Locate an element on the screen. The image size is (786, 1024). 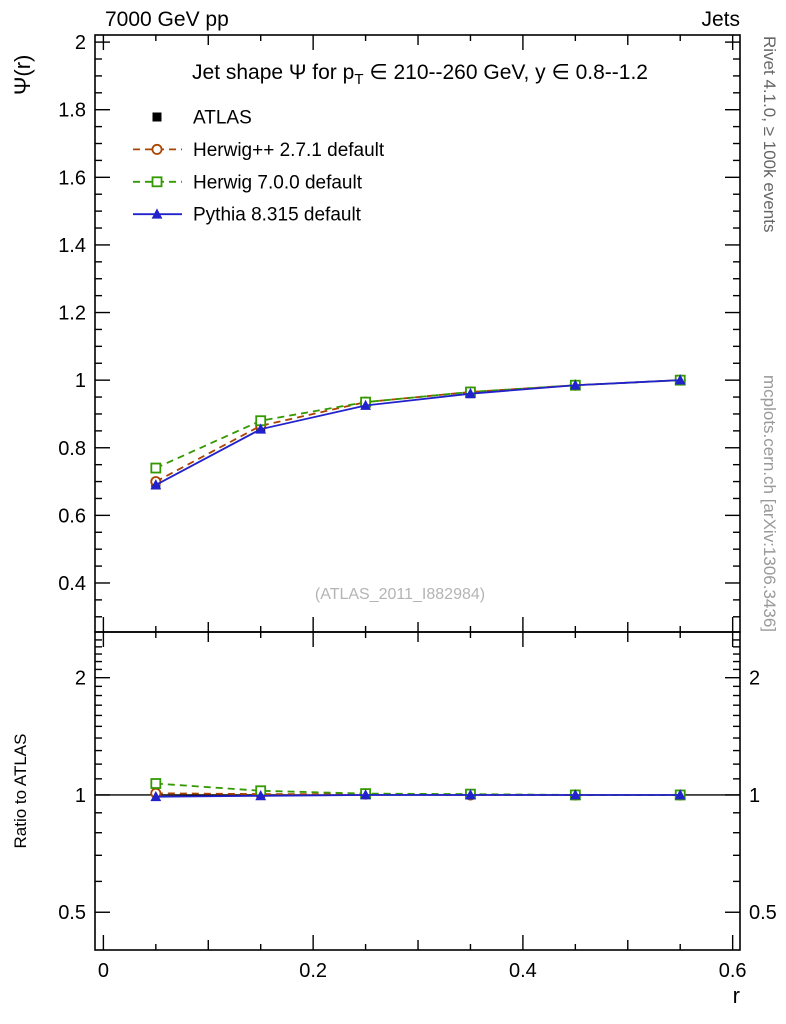
legend-item-label: Herwig 7.0.0 default is located at coordinates (278, 182).